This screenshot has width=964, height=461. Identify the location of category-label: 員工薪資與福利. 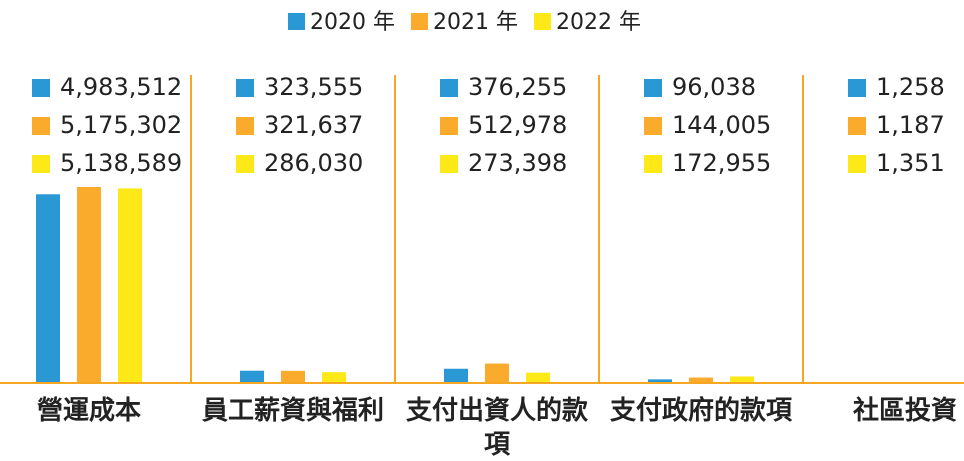
(292, 411).